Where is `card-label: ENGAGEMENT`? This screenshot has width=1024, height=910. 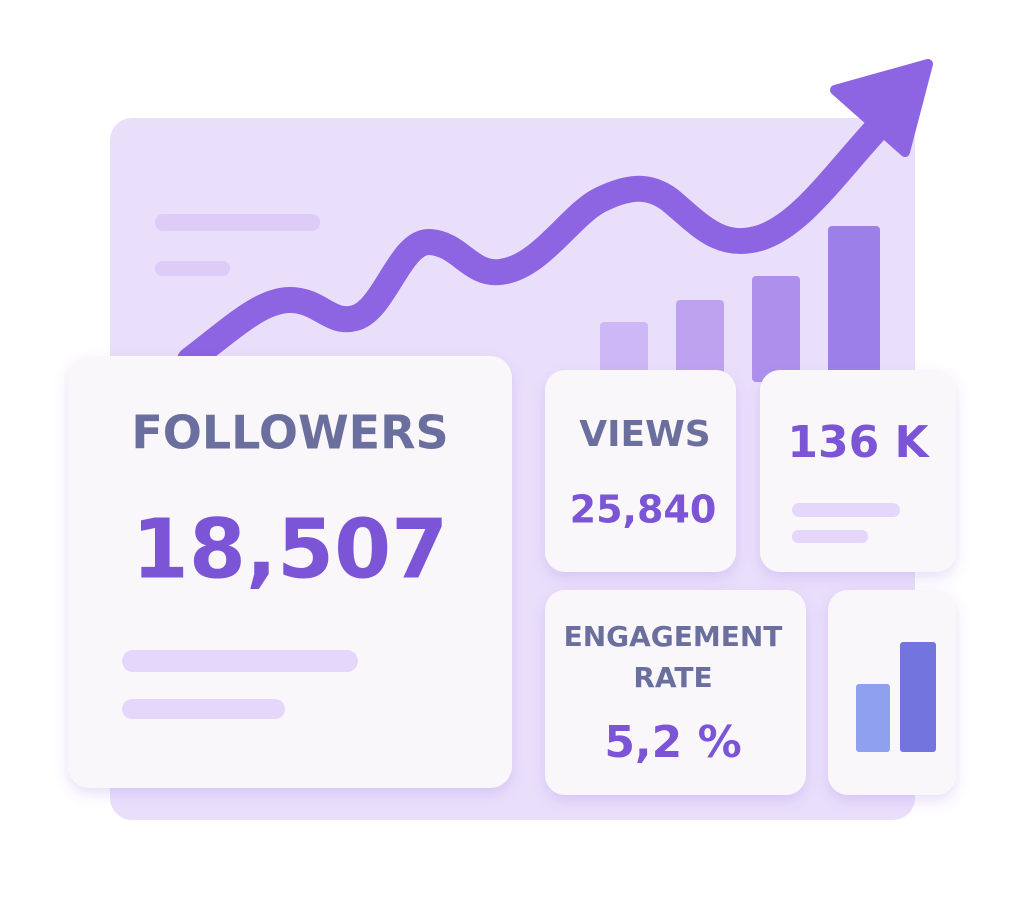
card-label: ENGAGEMENT is located at coordinates (673, 636).